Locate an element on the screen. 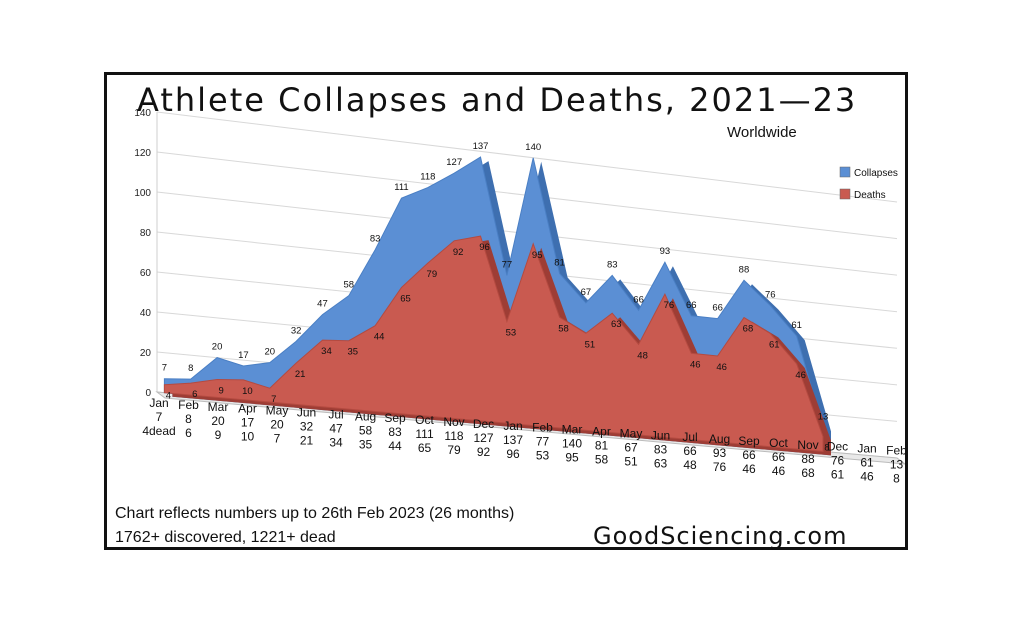 The width and height of the screenshot is (1024, 624). x-tick-deaths: 63 is located at coordinates (661, 463).